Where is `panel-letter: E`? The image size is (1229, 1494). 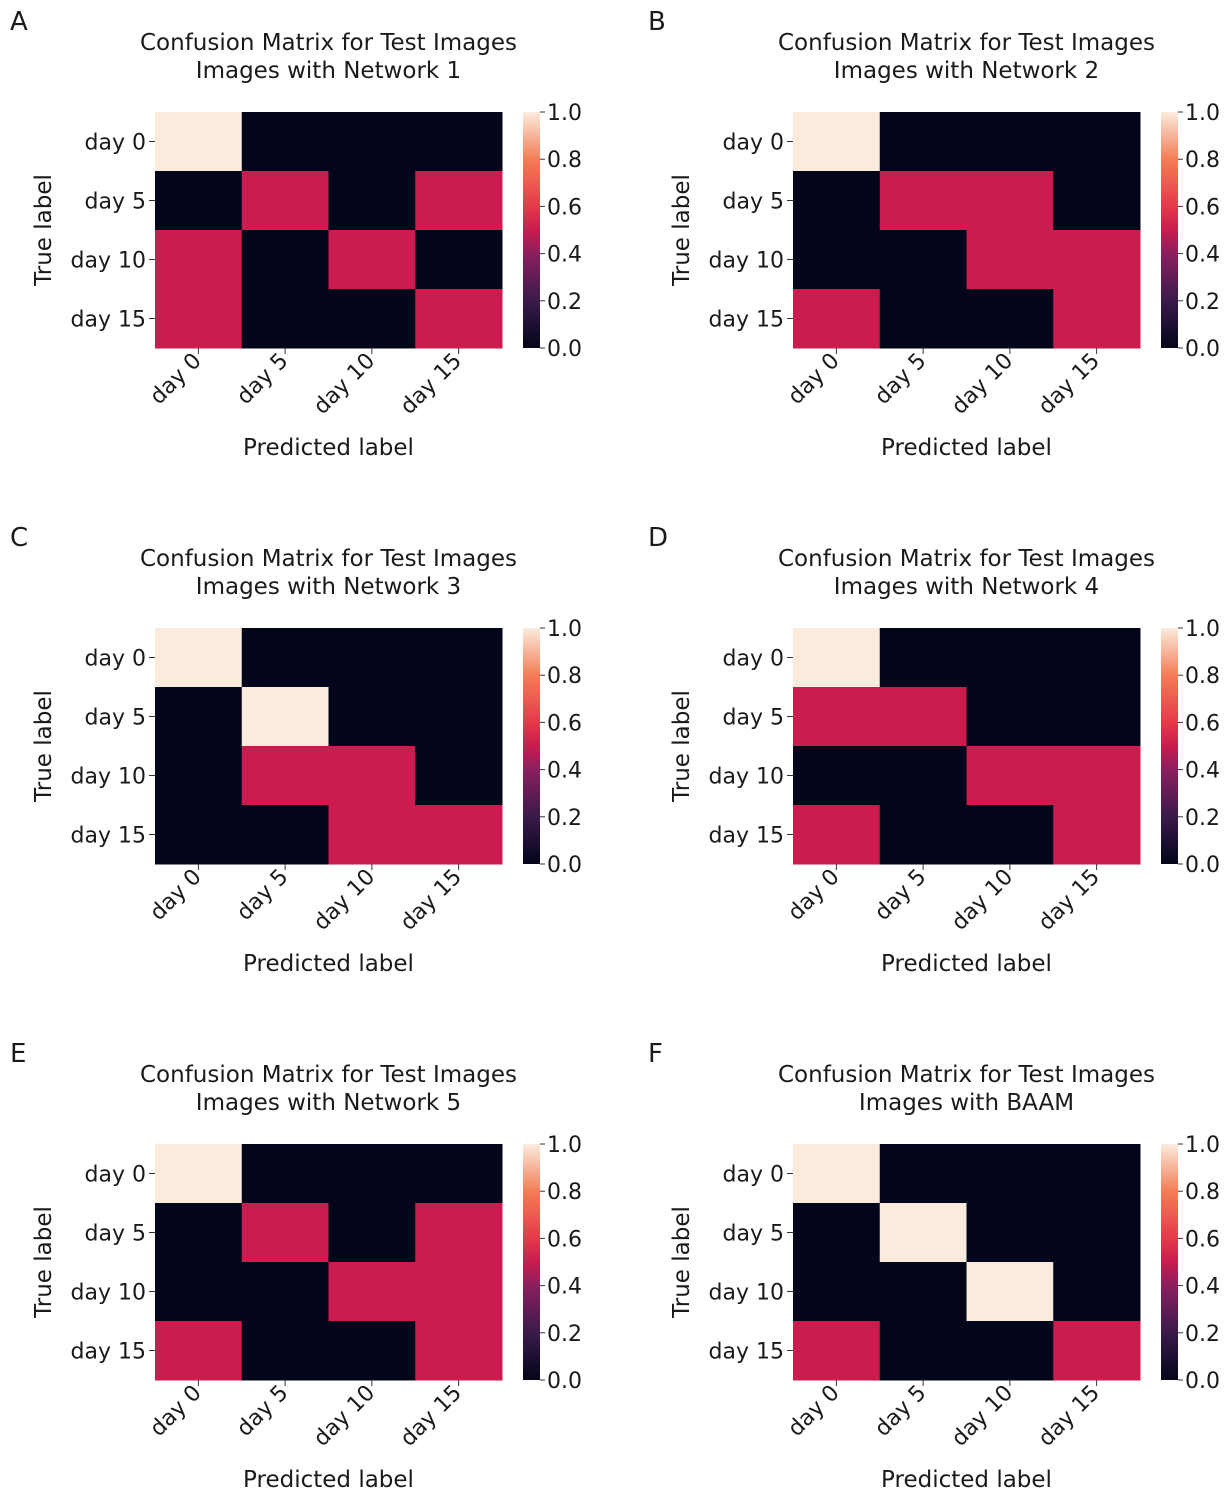
panel-letter: E is located at coordinates (18, 1054).